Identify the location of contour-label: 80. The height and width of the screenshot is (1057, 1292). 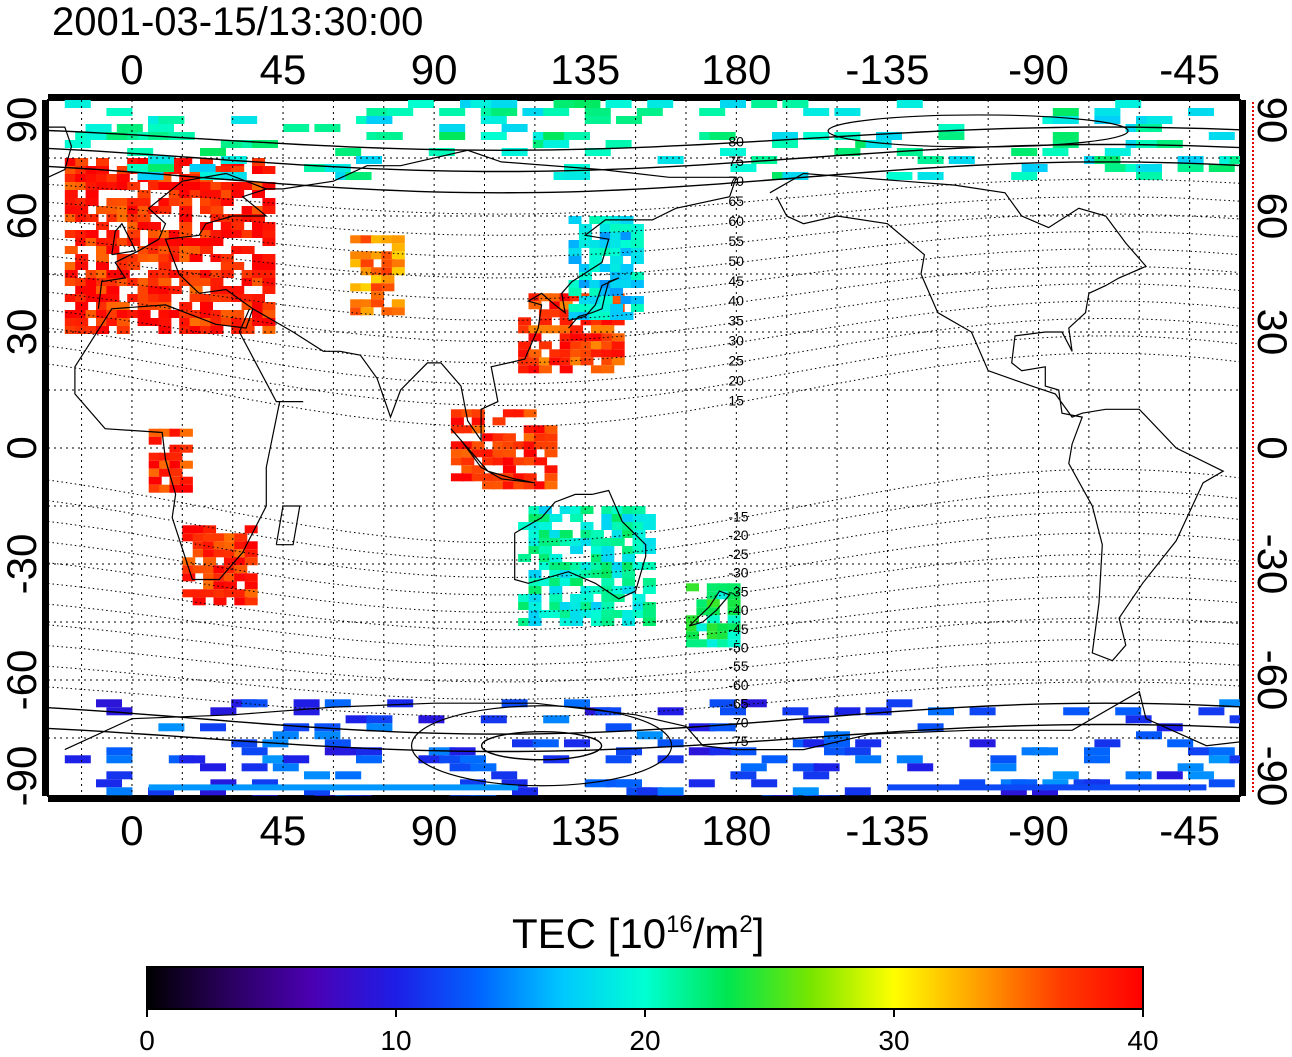
(736, 141).